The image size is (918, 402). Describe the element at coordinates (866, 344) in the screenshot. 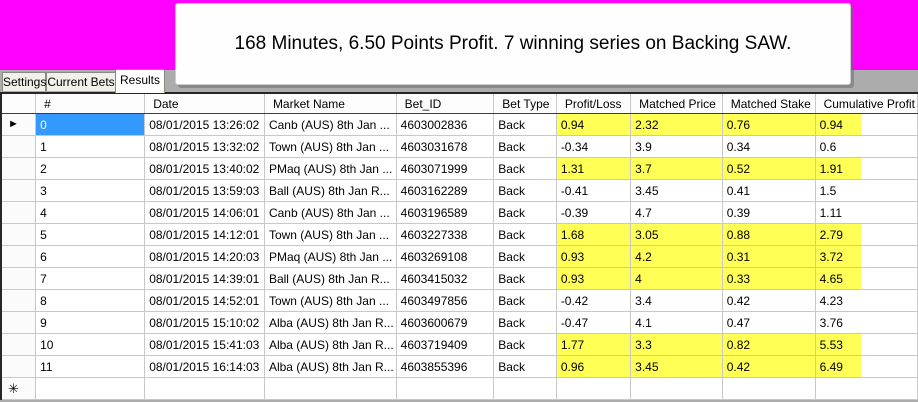

I see `cell-cumulative-profit: 5.53` at that location.